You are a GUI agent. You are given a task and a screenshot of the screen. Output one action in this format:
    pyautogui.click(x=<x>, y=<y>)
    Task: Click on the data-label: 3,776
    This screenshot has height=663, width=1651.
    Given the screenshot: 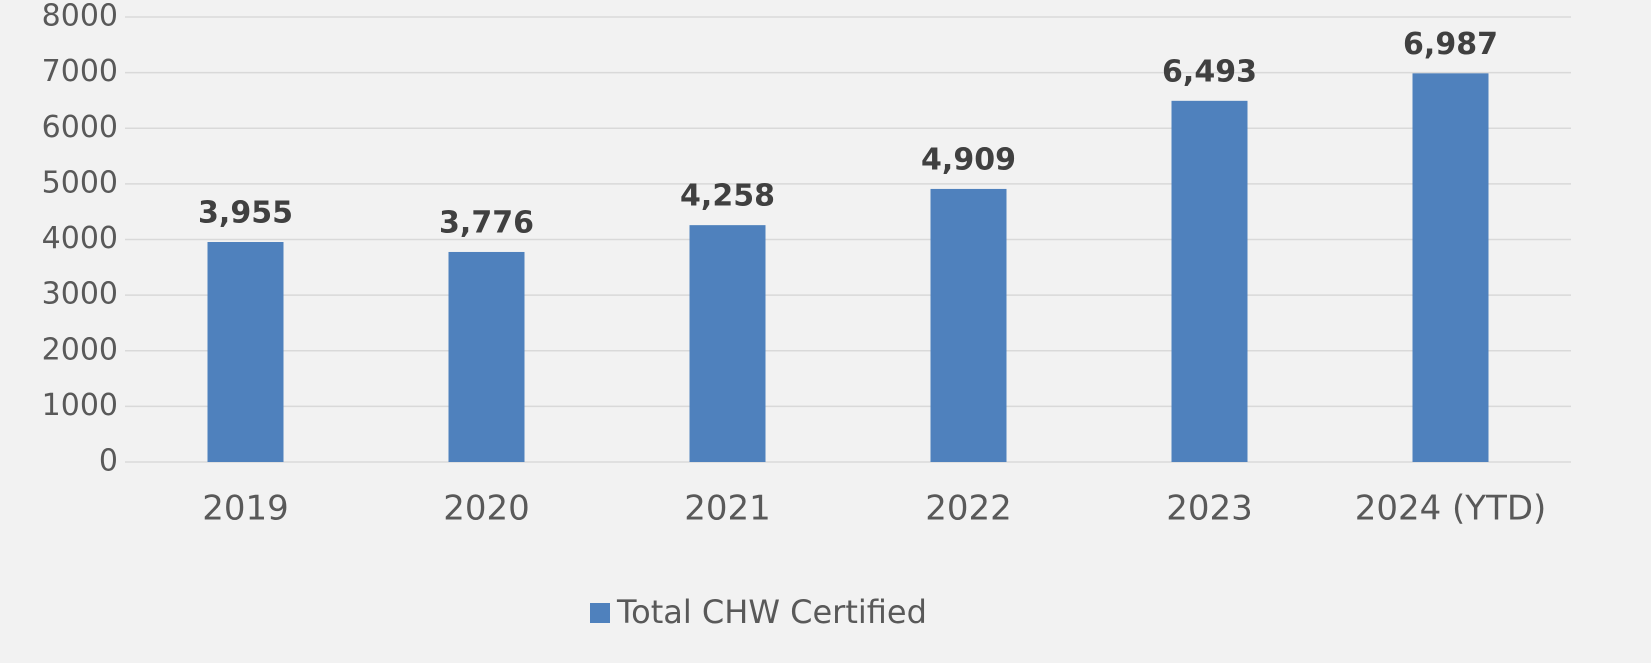 What is the action you would take?
    pyautogui.click(x=486, y=222)
    